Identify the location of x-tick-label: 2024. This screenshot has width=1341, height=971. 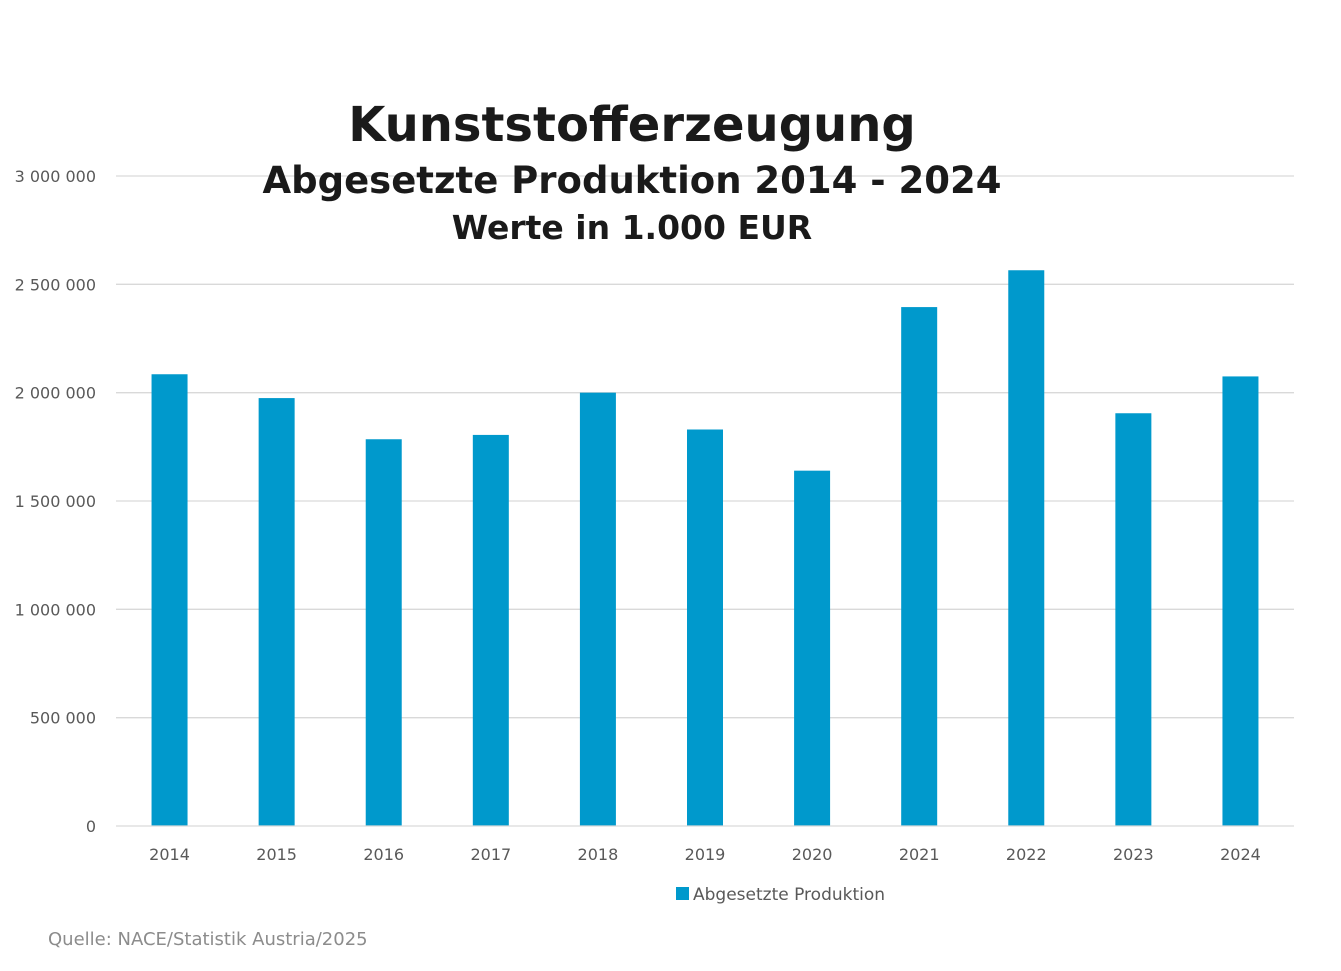
(1240, 854).